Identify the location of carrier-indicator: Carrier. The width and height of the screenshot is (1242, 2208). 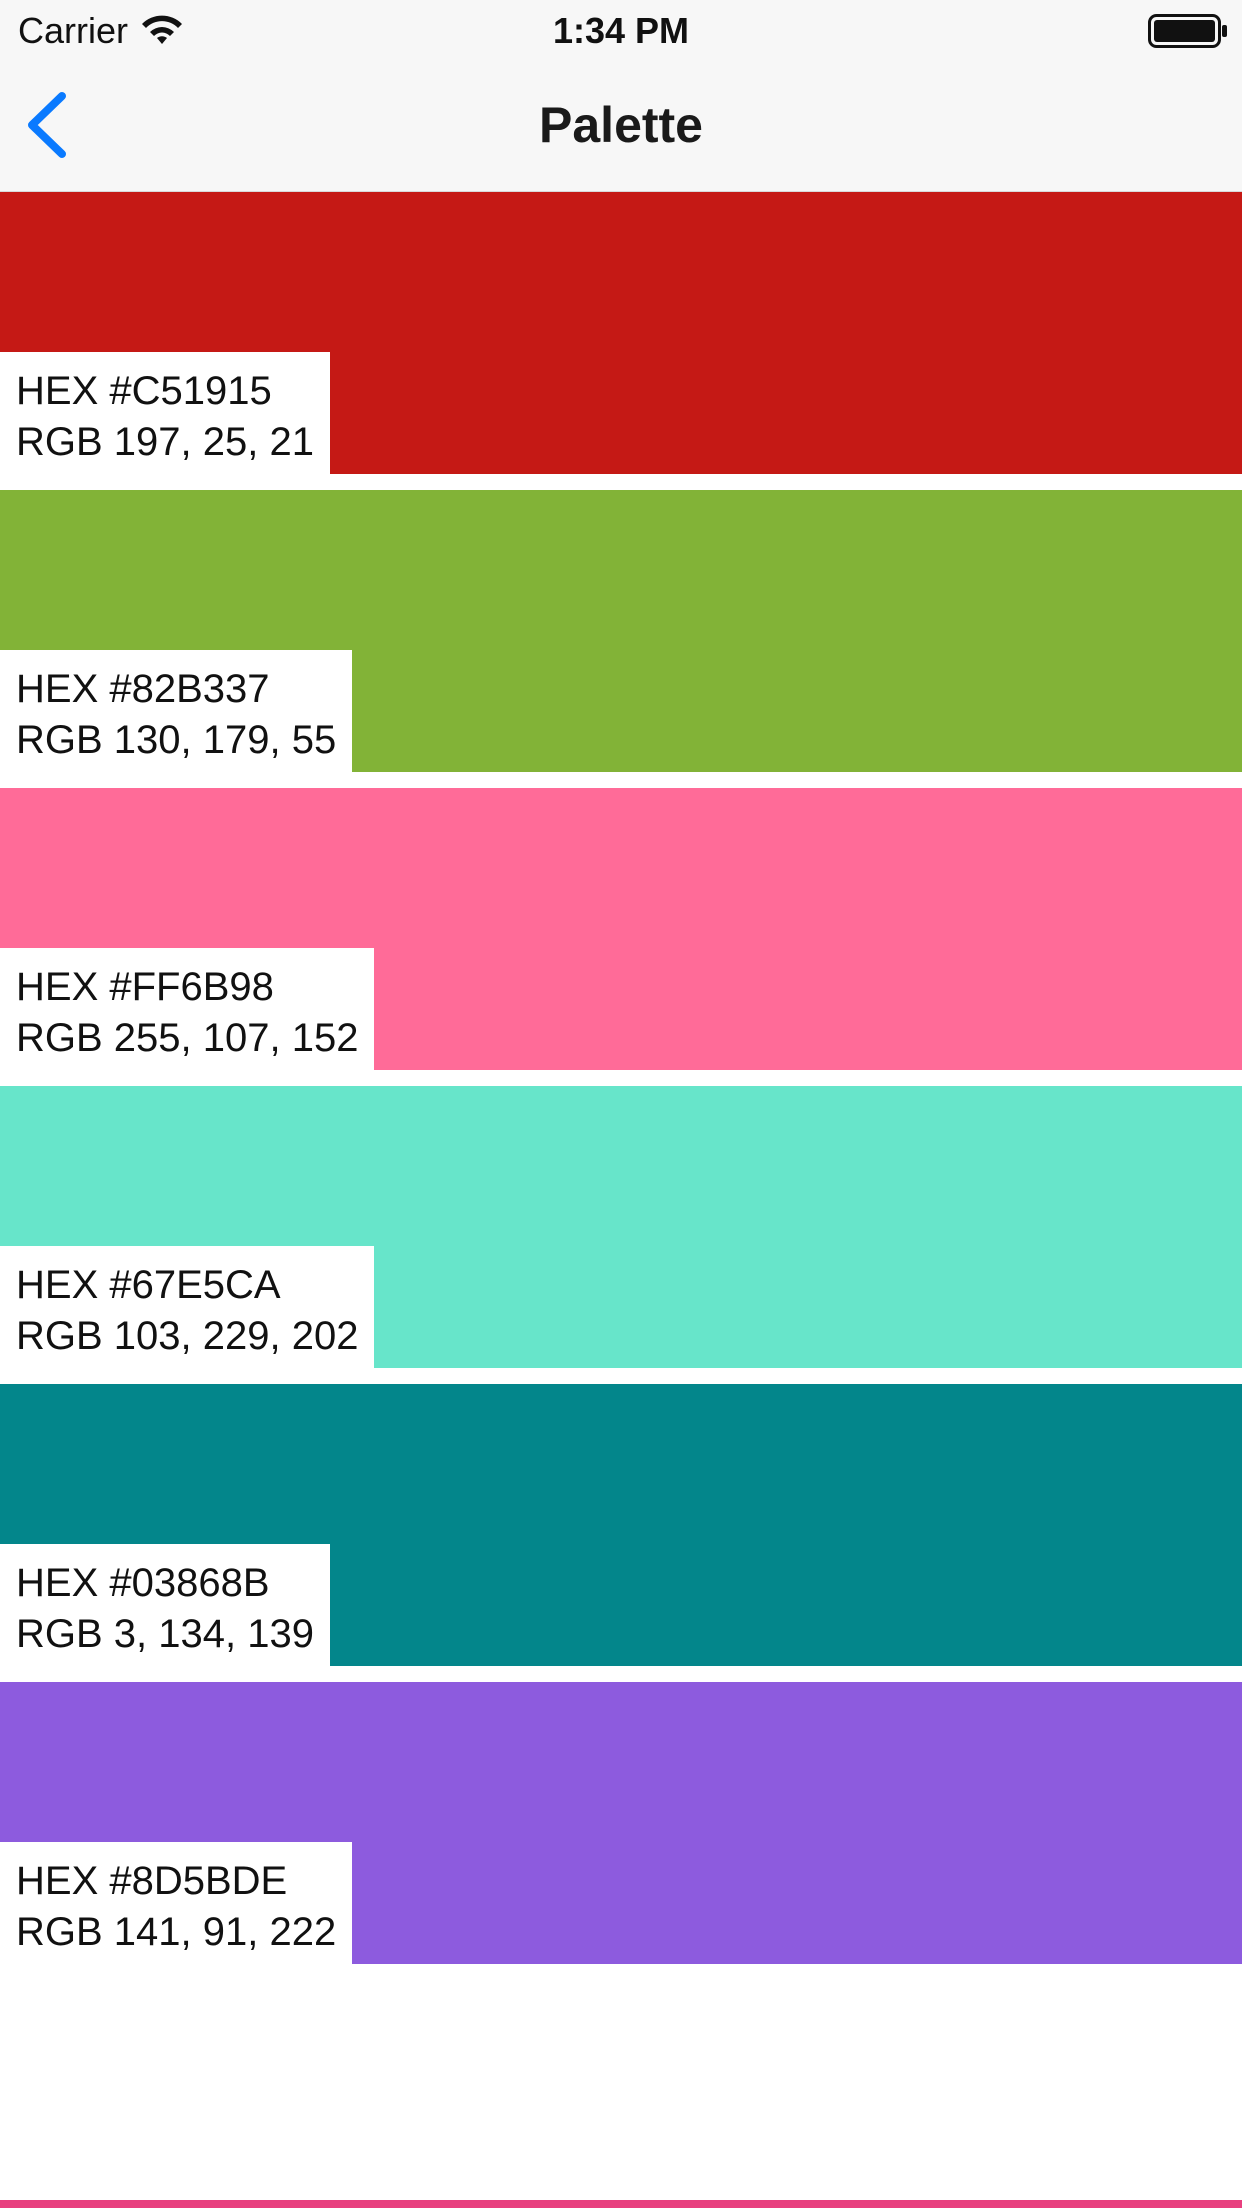
(101, 31).